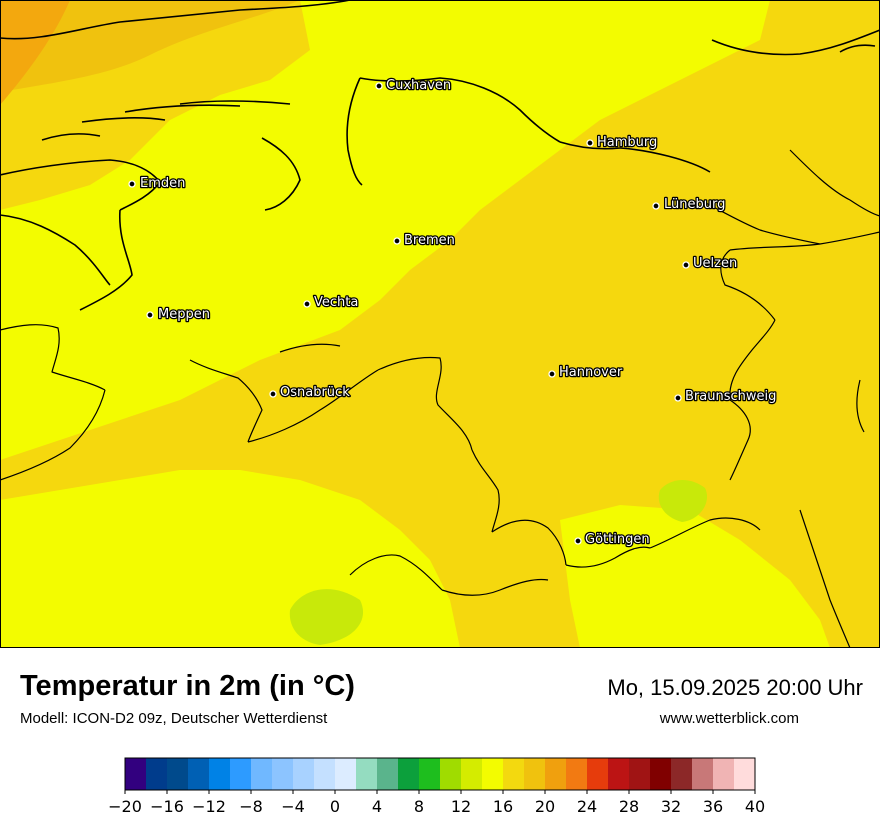  I want to click on city-label: Meppen, so click(184, 314).